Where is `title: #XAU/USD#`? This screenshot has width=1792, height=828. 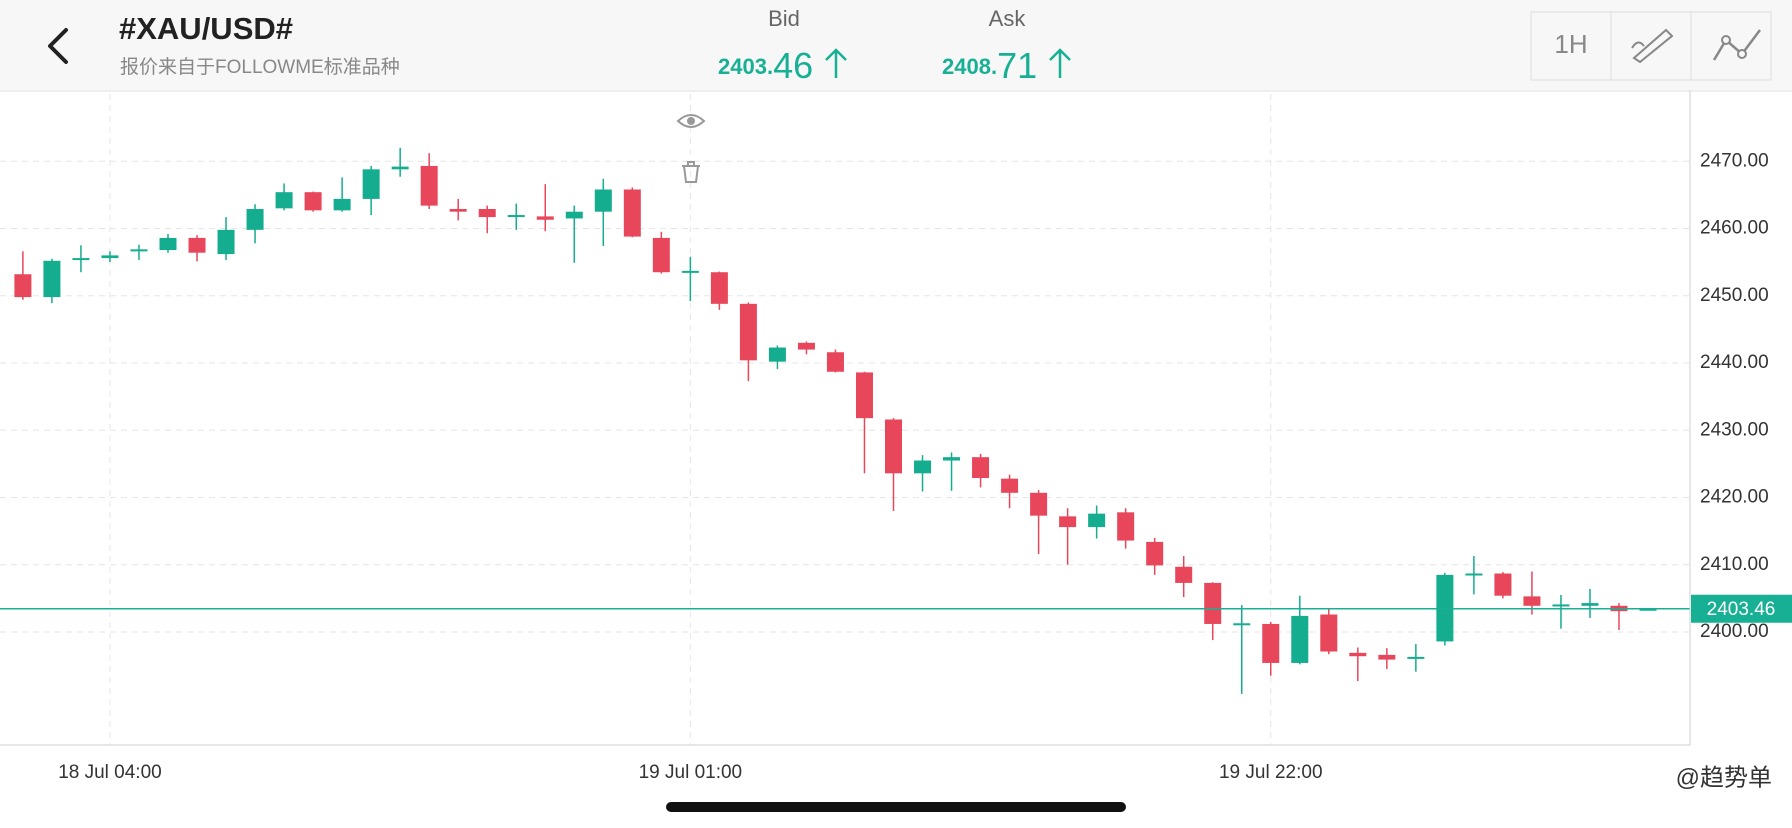
title: #XAU/USD# is located at coordinates (206, 28).